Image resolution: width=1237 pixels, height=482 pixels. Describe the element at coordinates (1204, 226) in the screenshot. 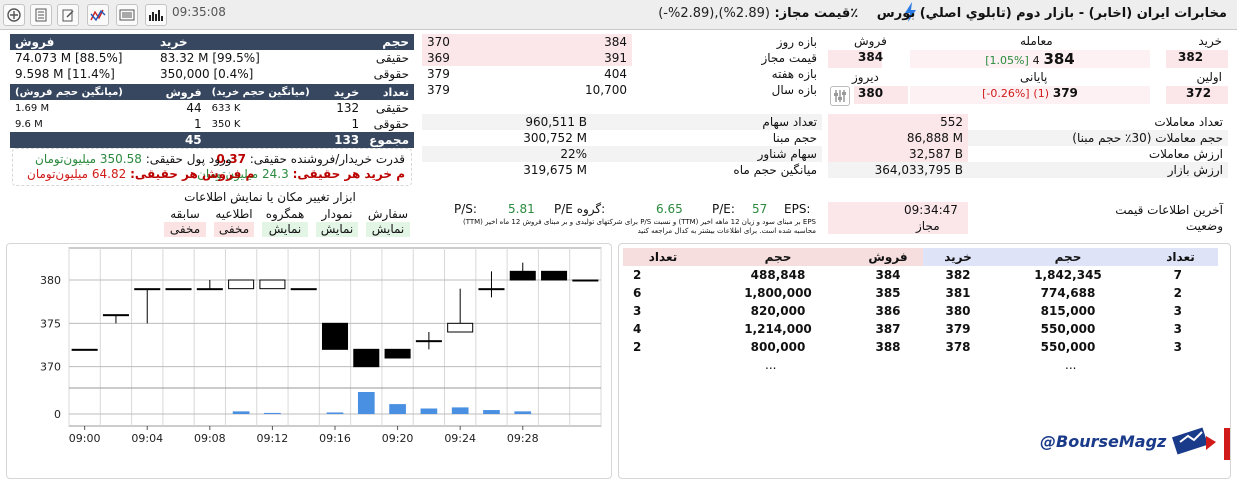

I see `state-label: وضعیت` at that location.